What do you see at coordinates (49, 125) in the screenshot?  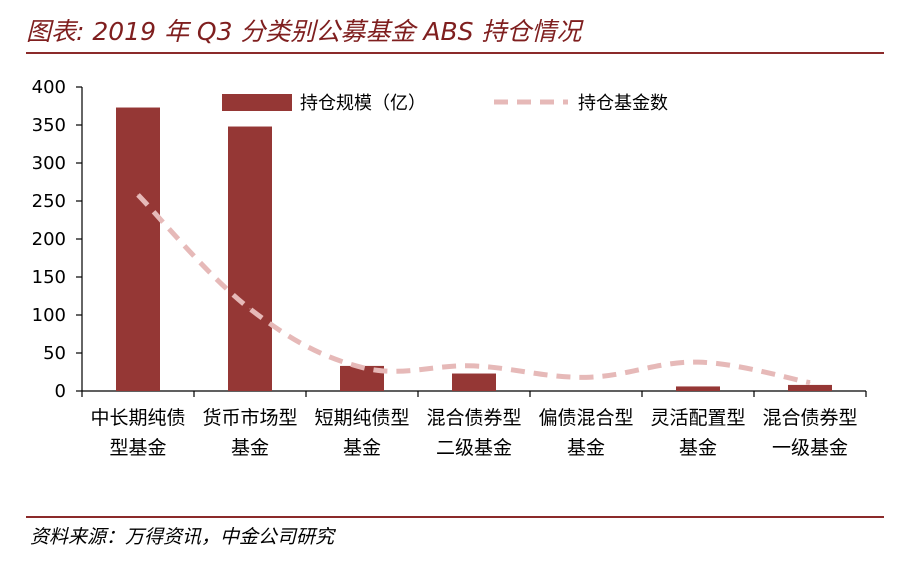 I see `y-tick-label: 350` at bounding box center [49, 125].